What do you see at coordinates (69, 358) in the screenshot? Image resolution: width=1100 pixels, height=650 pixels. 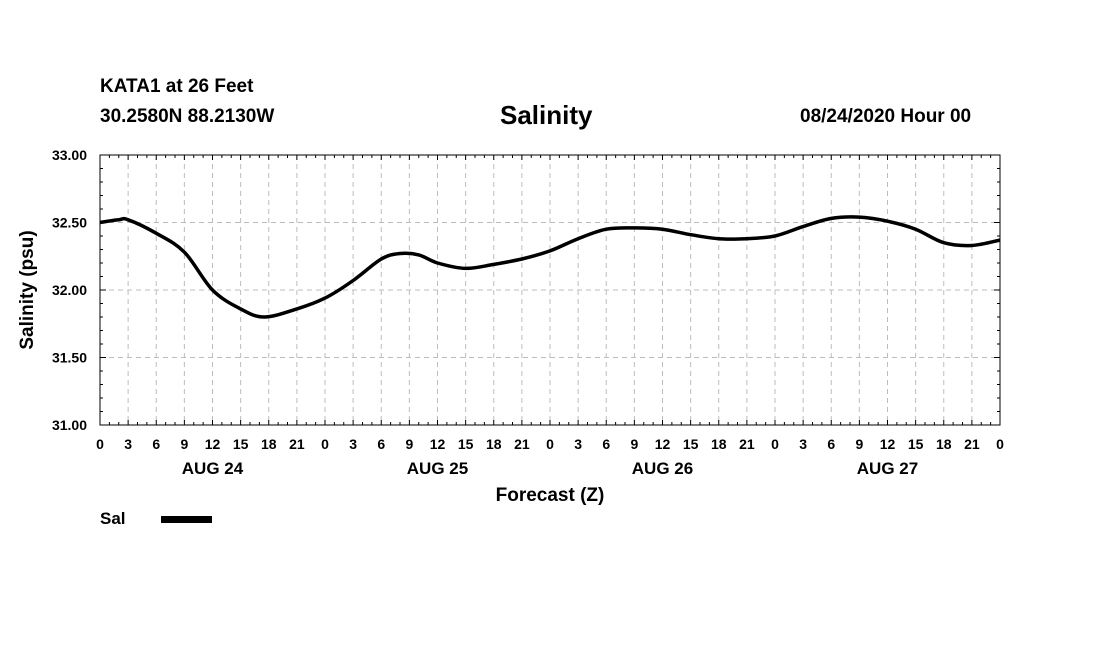 I see `y-tick-label: 31.50` at bounding box center [69, 358].